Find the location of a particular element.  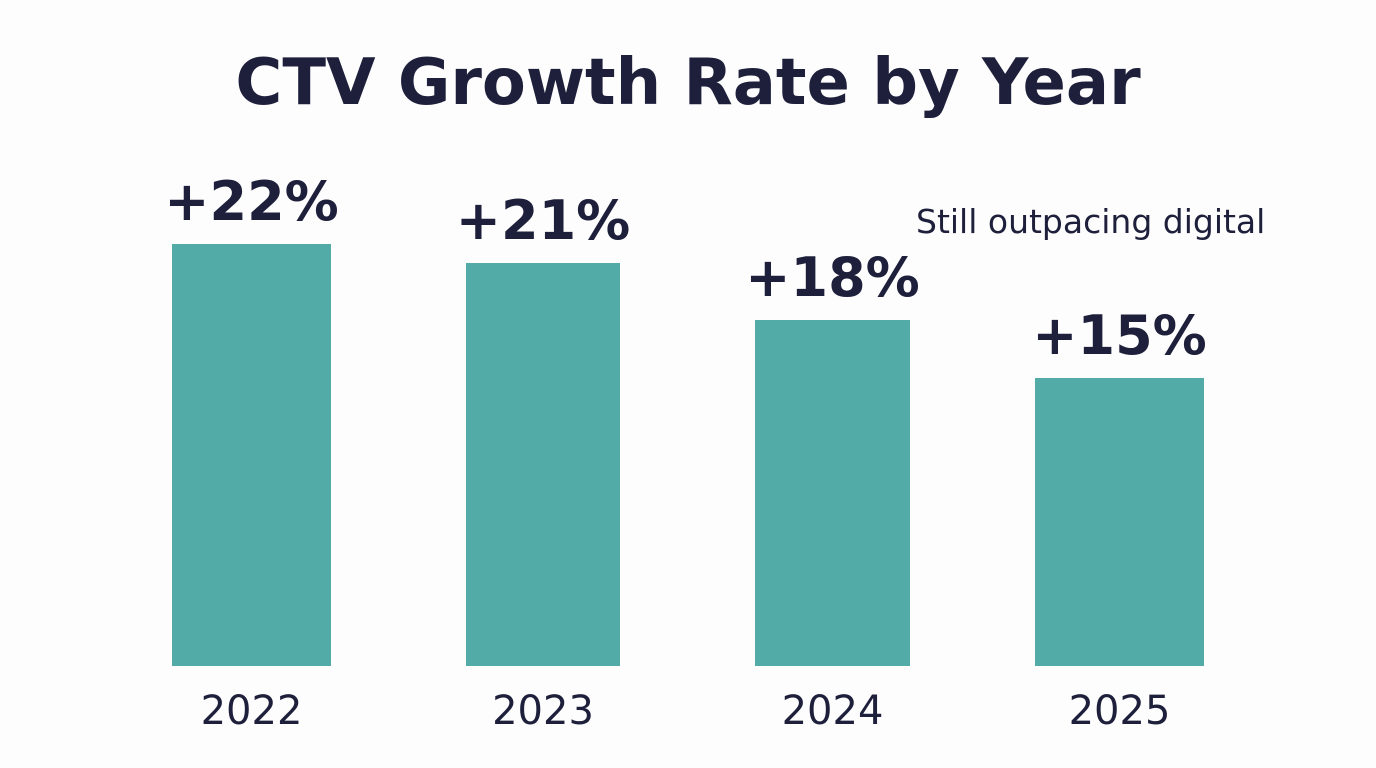

annotation: Still outpacing digital is located at coordinates (1091, 221).